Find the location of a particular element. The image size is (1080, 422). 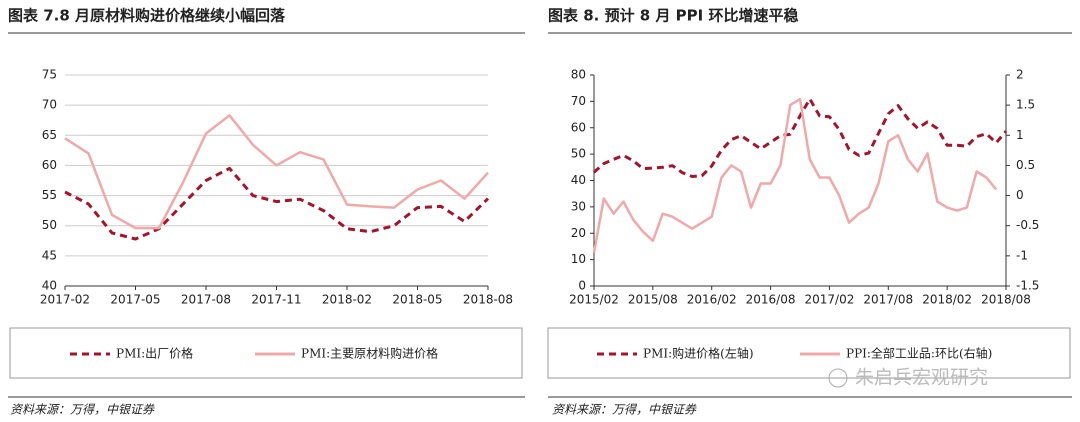

x-tick-label: 2017-02 is located at coordinates (65, 300).